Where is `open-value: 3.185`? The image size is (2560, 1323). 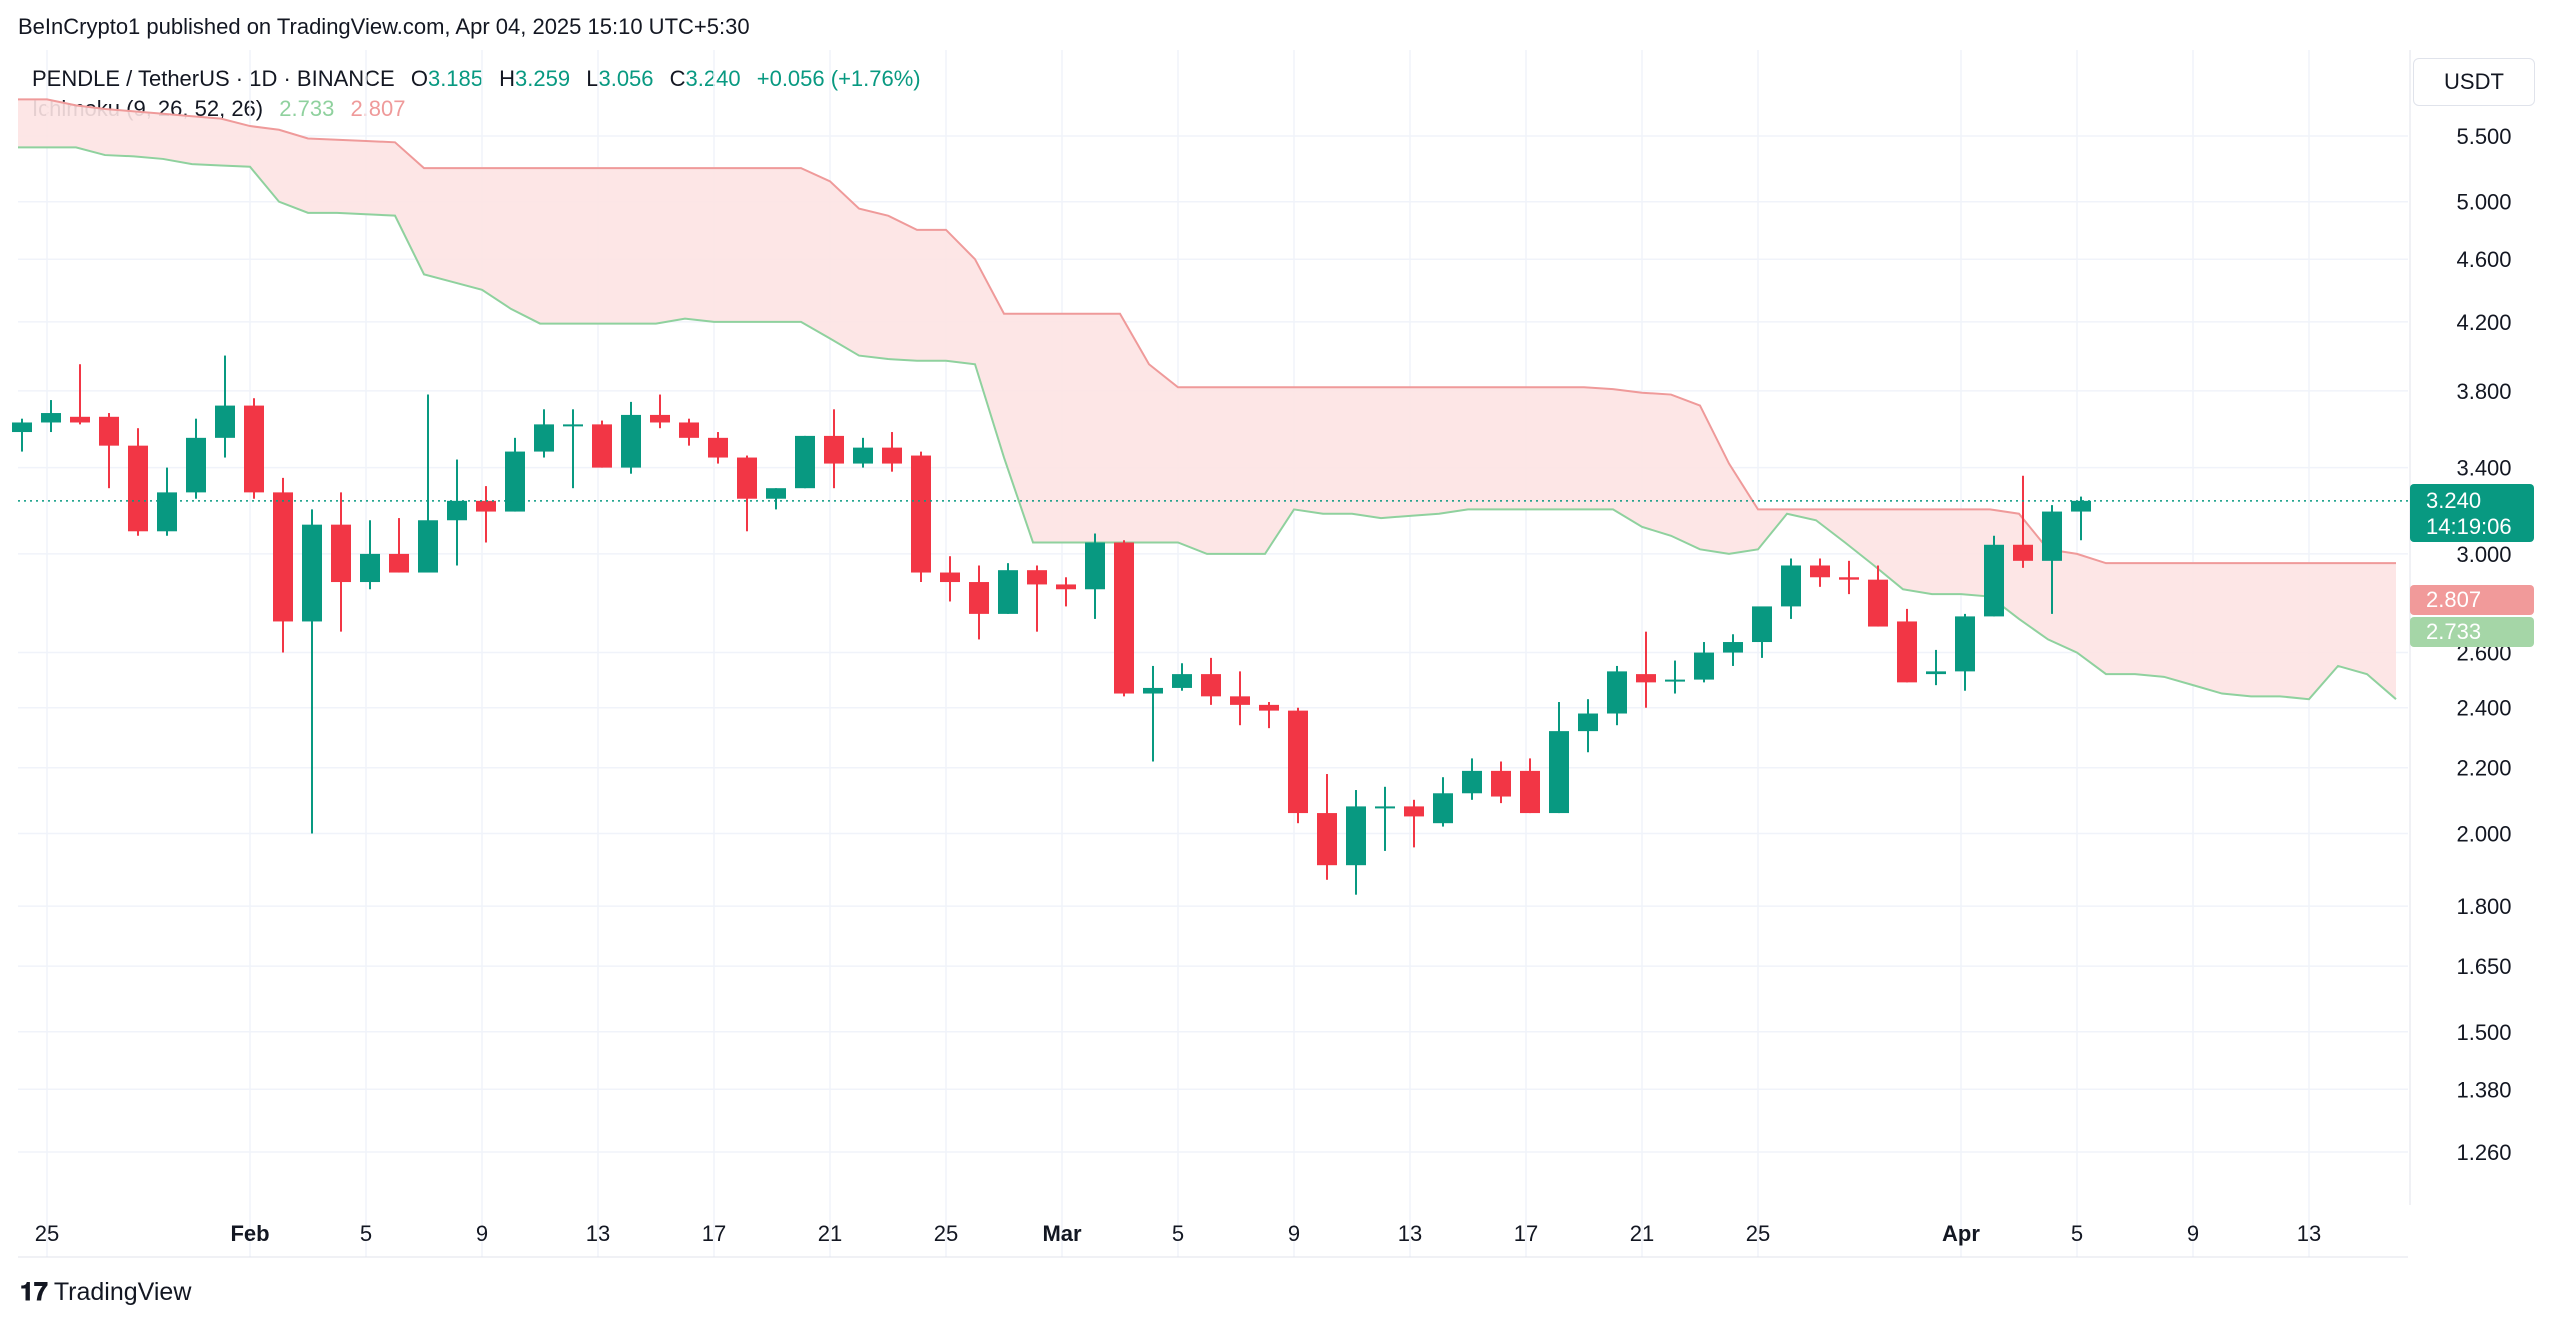
open-value: 3.185 is located at coordinates (455, 78).